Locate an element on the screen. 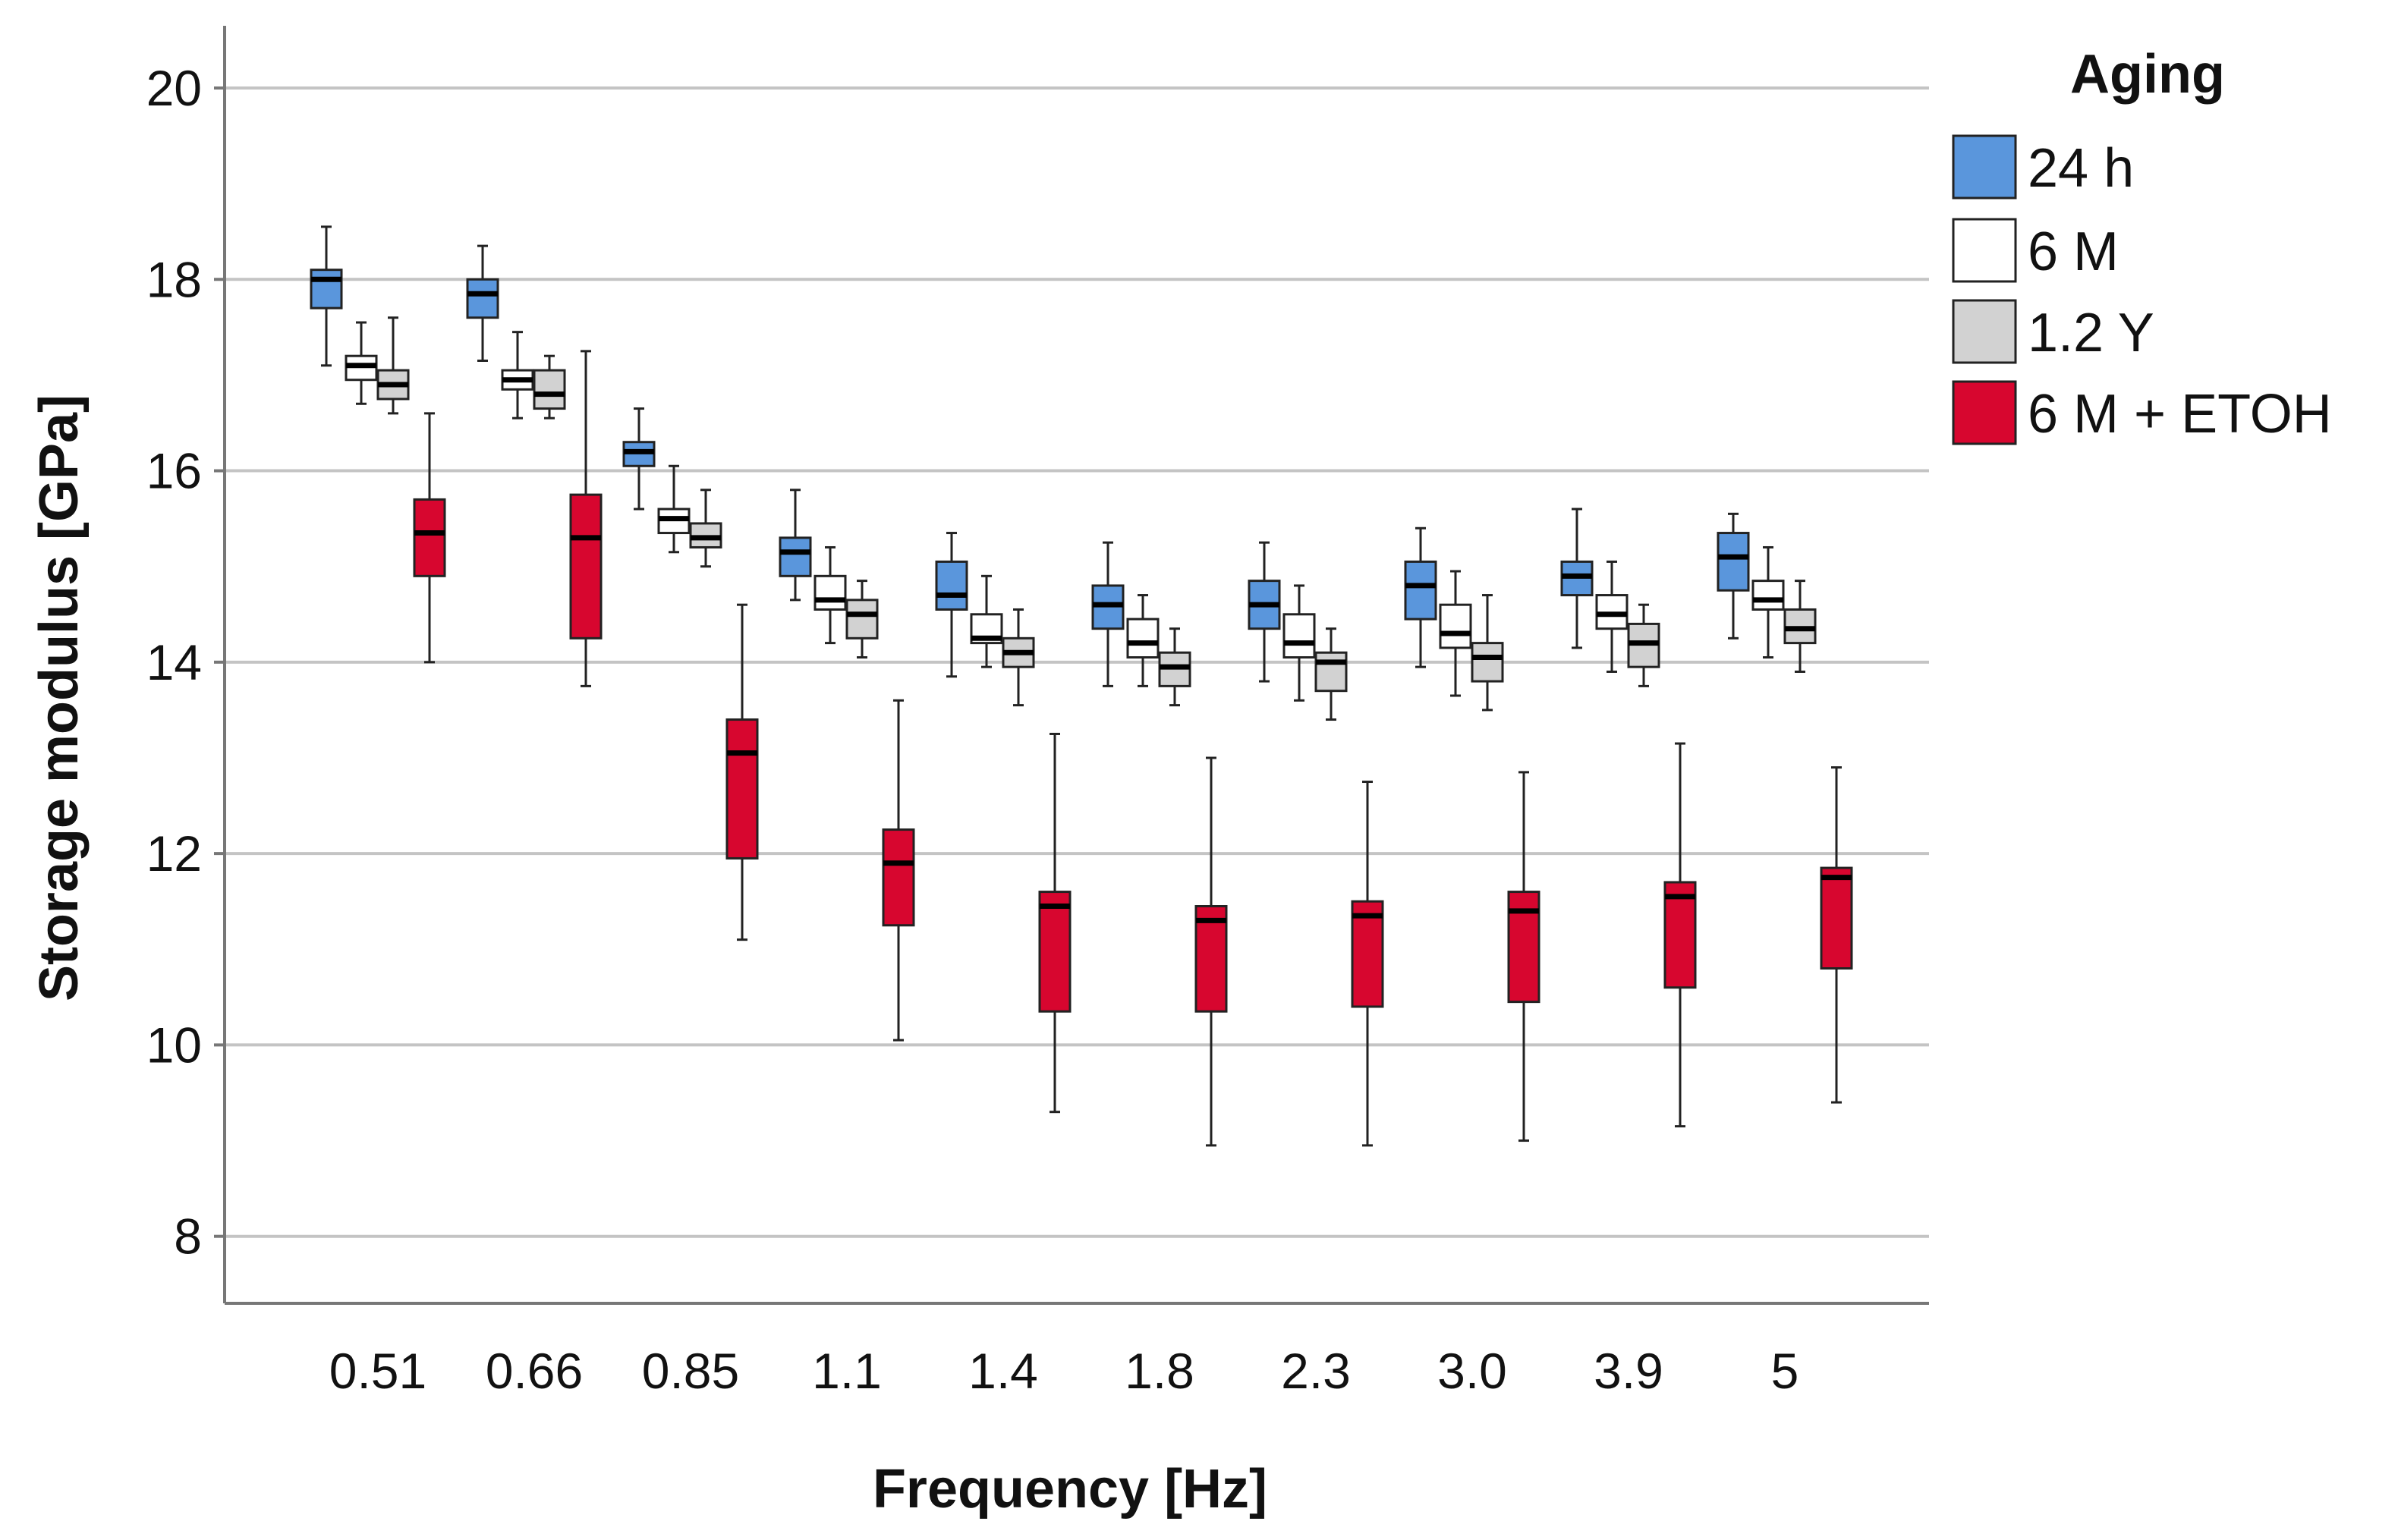 The width and height of the screenshot is (2398, 1540). box-6-m-2.3 is located at coordinates (1299, 643).